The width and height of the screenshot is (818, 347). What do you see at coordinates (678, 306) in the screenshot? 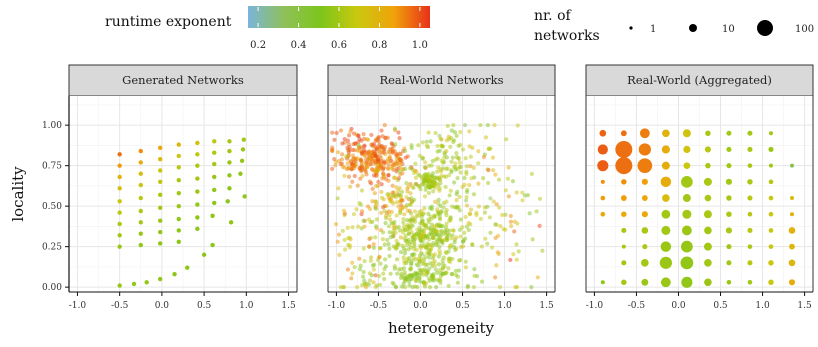
I see `x-tick-label: 0.0` at bounding box center [678, 306].